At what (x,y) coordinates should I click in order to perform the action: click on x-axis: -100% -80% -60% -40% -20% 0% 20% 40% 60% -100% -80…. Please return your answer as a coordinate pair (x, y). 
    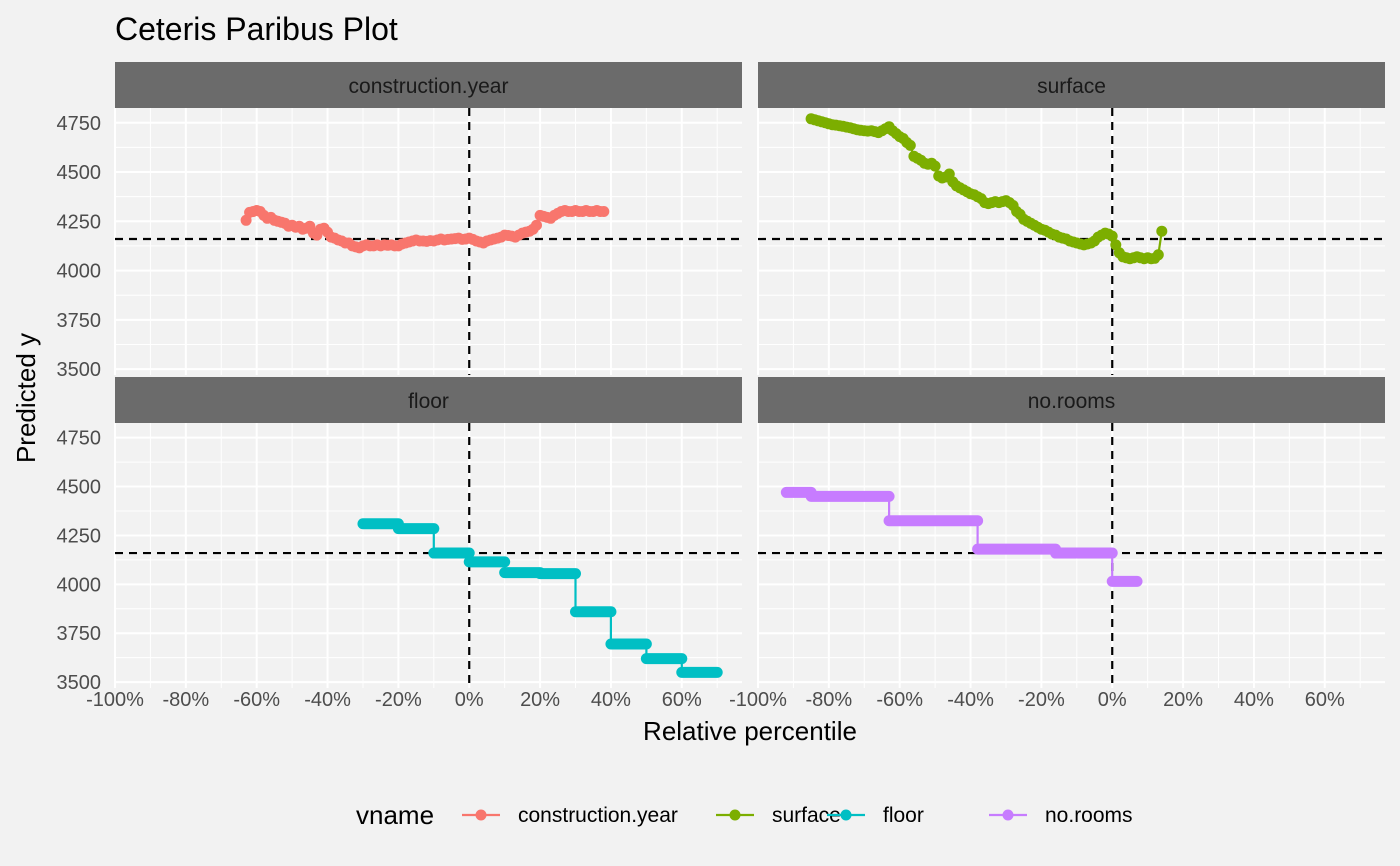
    Looking at the image, I should click on (715, 700).